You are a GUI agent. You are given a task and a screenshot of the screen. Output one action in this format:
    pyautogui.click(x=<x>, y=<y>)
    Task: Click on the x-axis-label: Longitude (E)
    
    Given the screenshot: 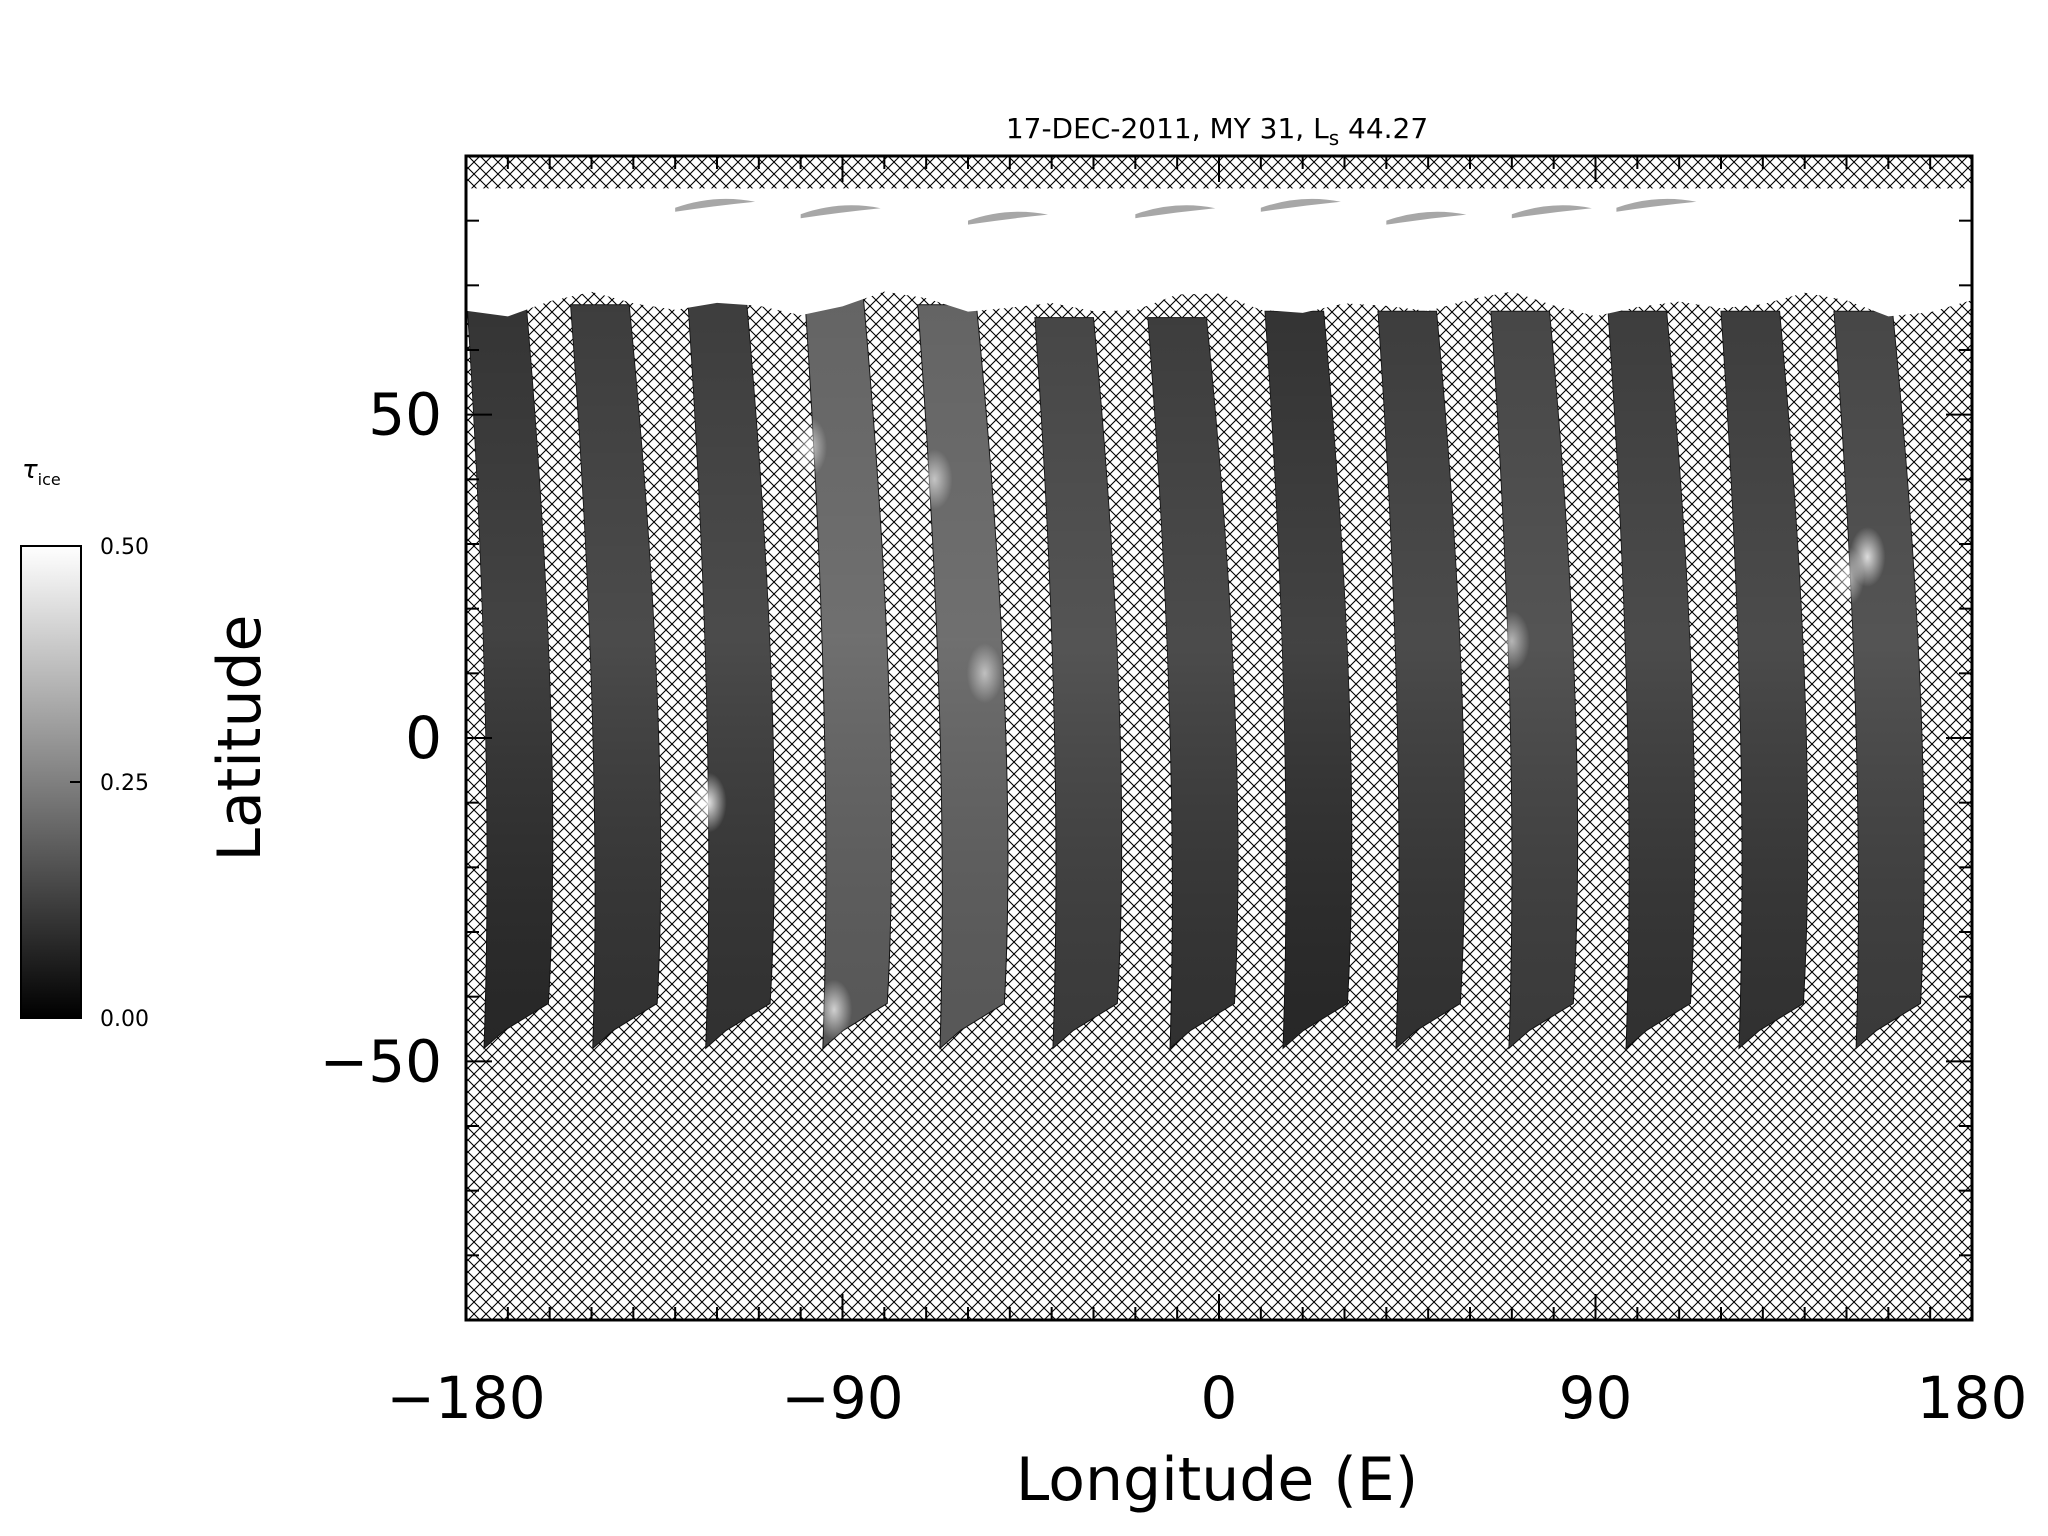 What is the action you would take?
    pyautogui.click(x=1217, y=1480)
    